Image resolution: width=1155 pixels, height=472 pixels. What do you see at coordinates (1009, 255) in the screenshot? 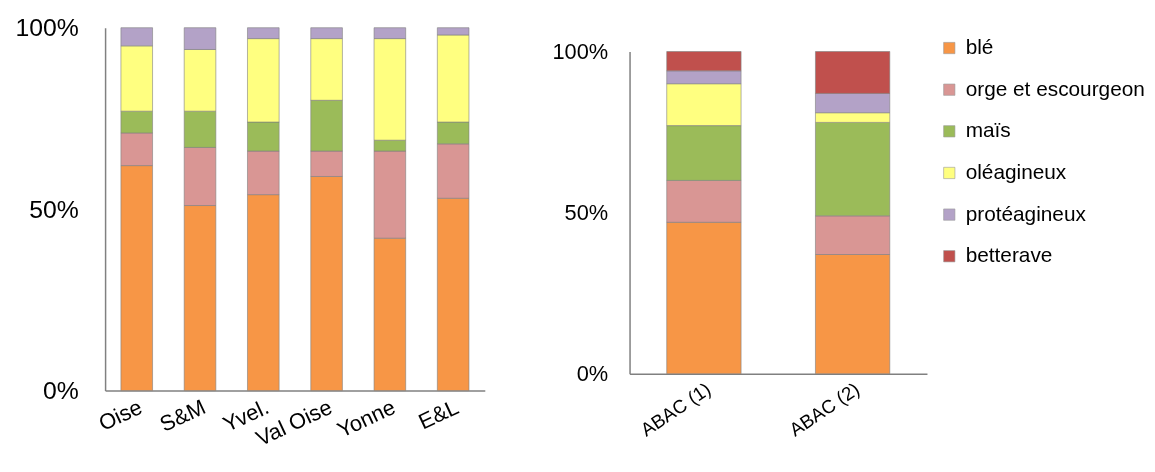
I see `legend-label: betterave` at bounding box center [1009, 255].